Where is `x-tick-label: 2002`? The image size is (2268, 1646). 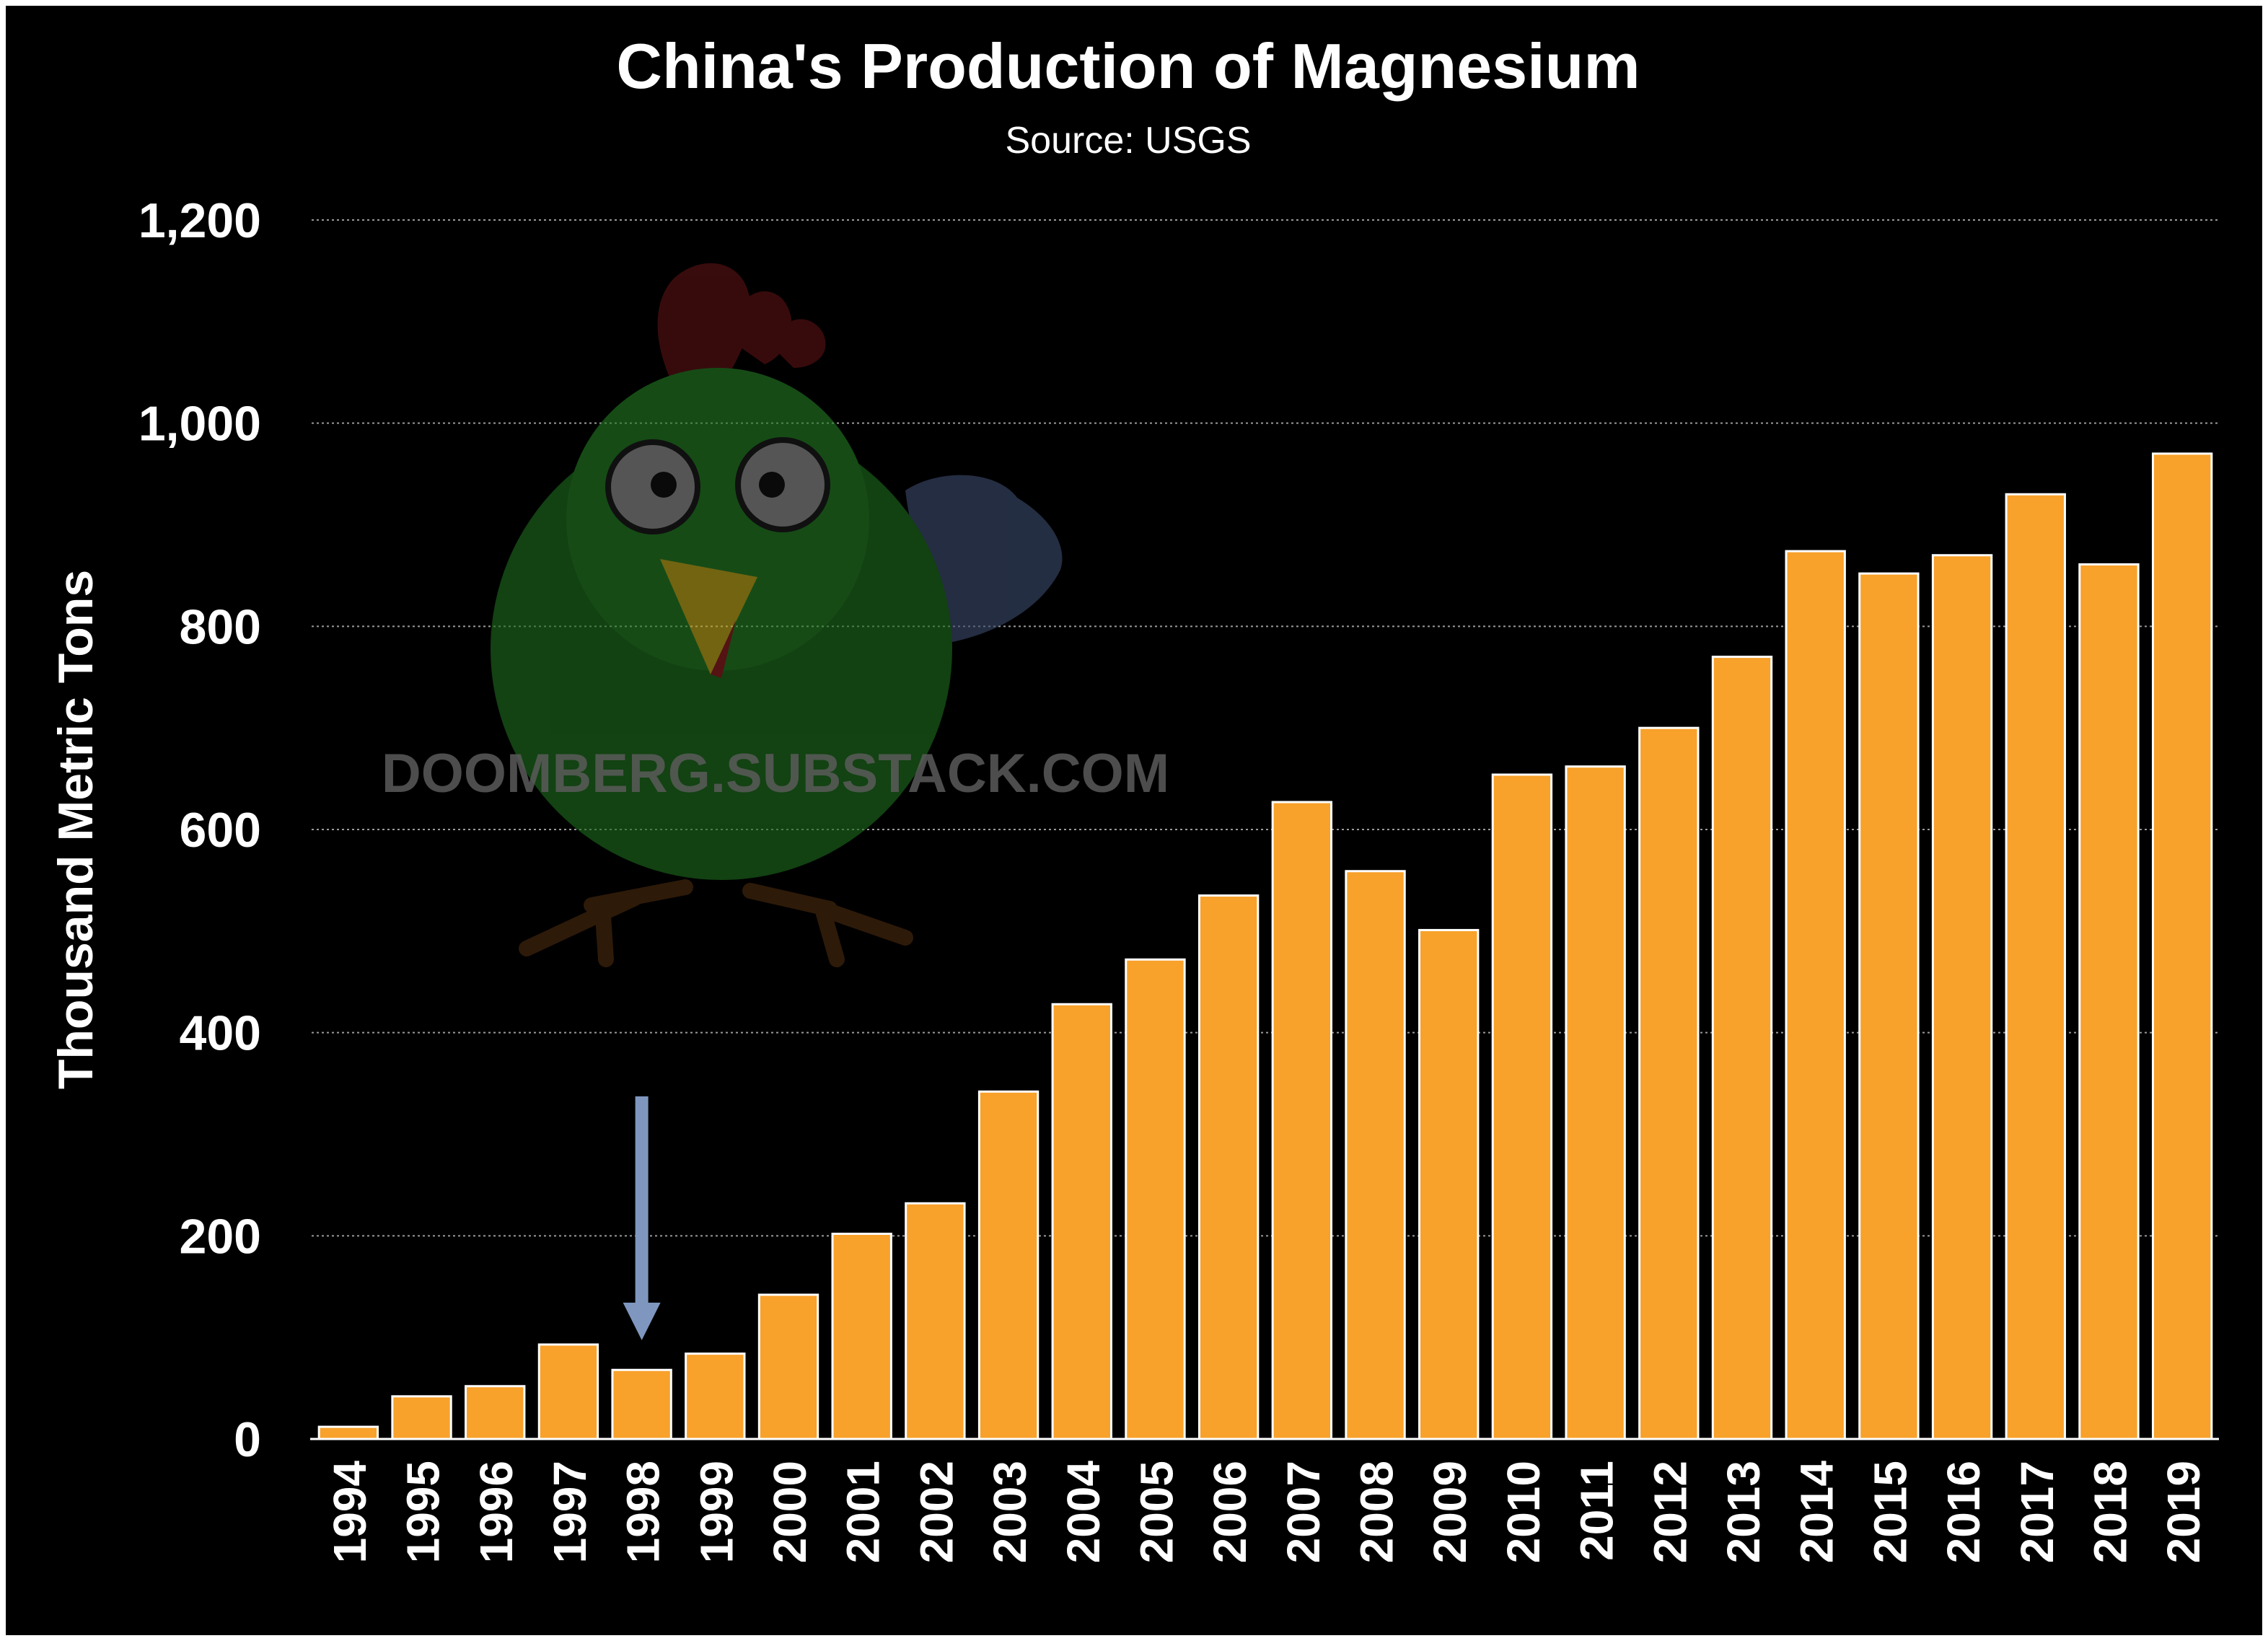 x-tick-label: 2002 is located at coordinates (936, 1512).